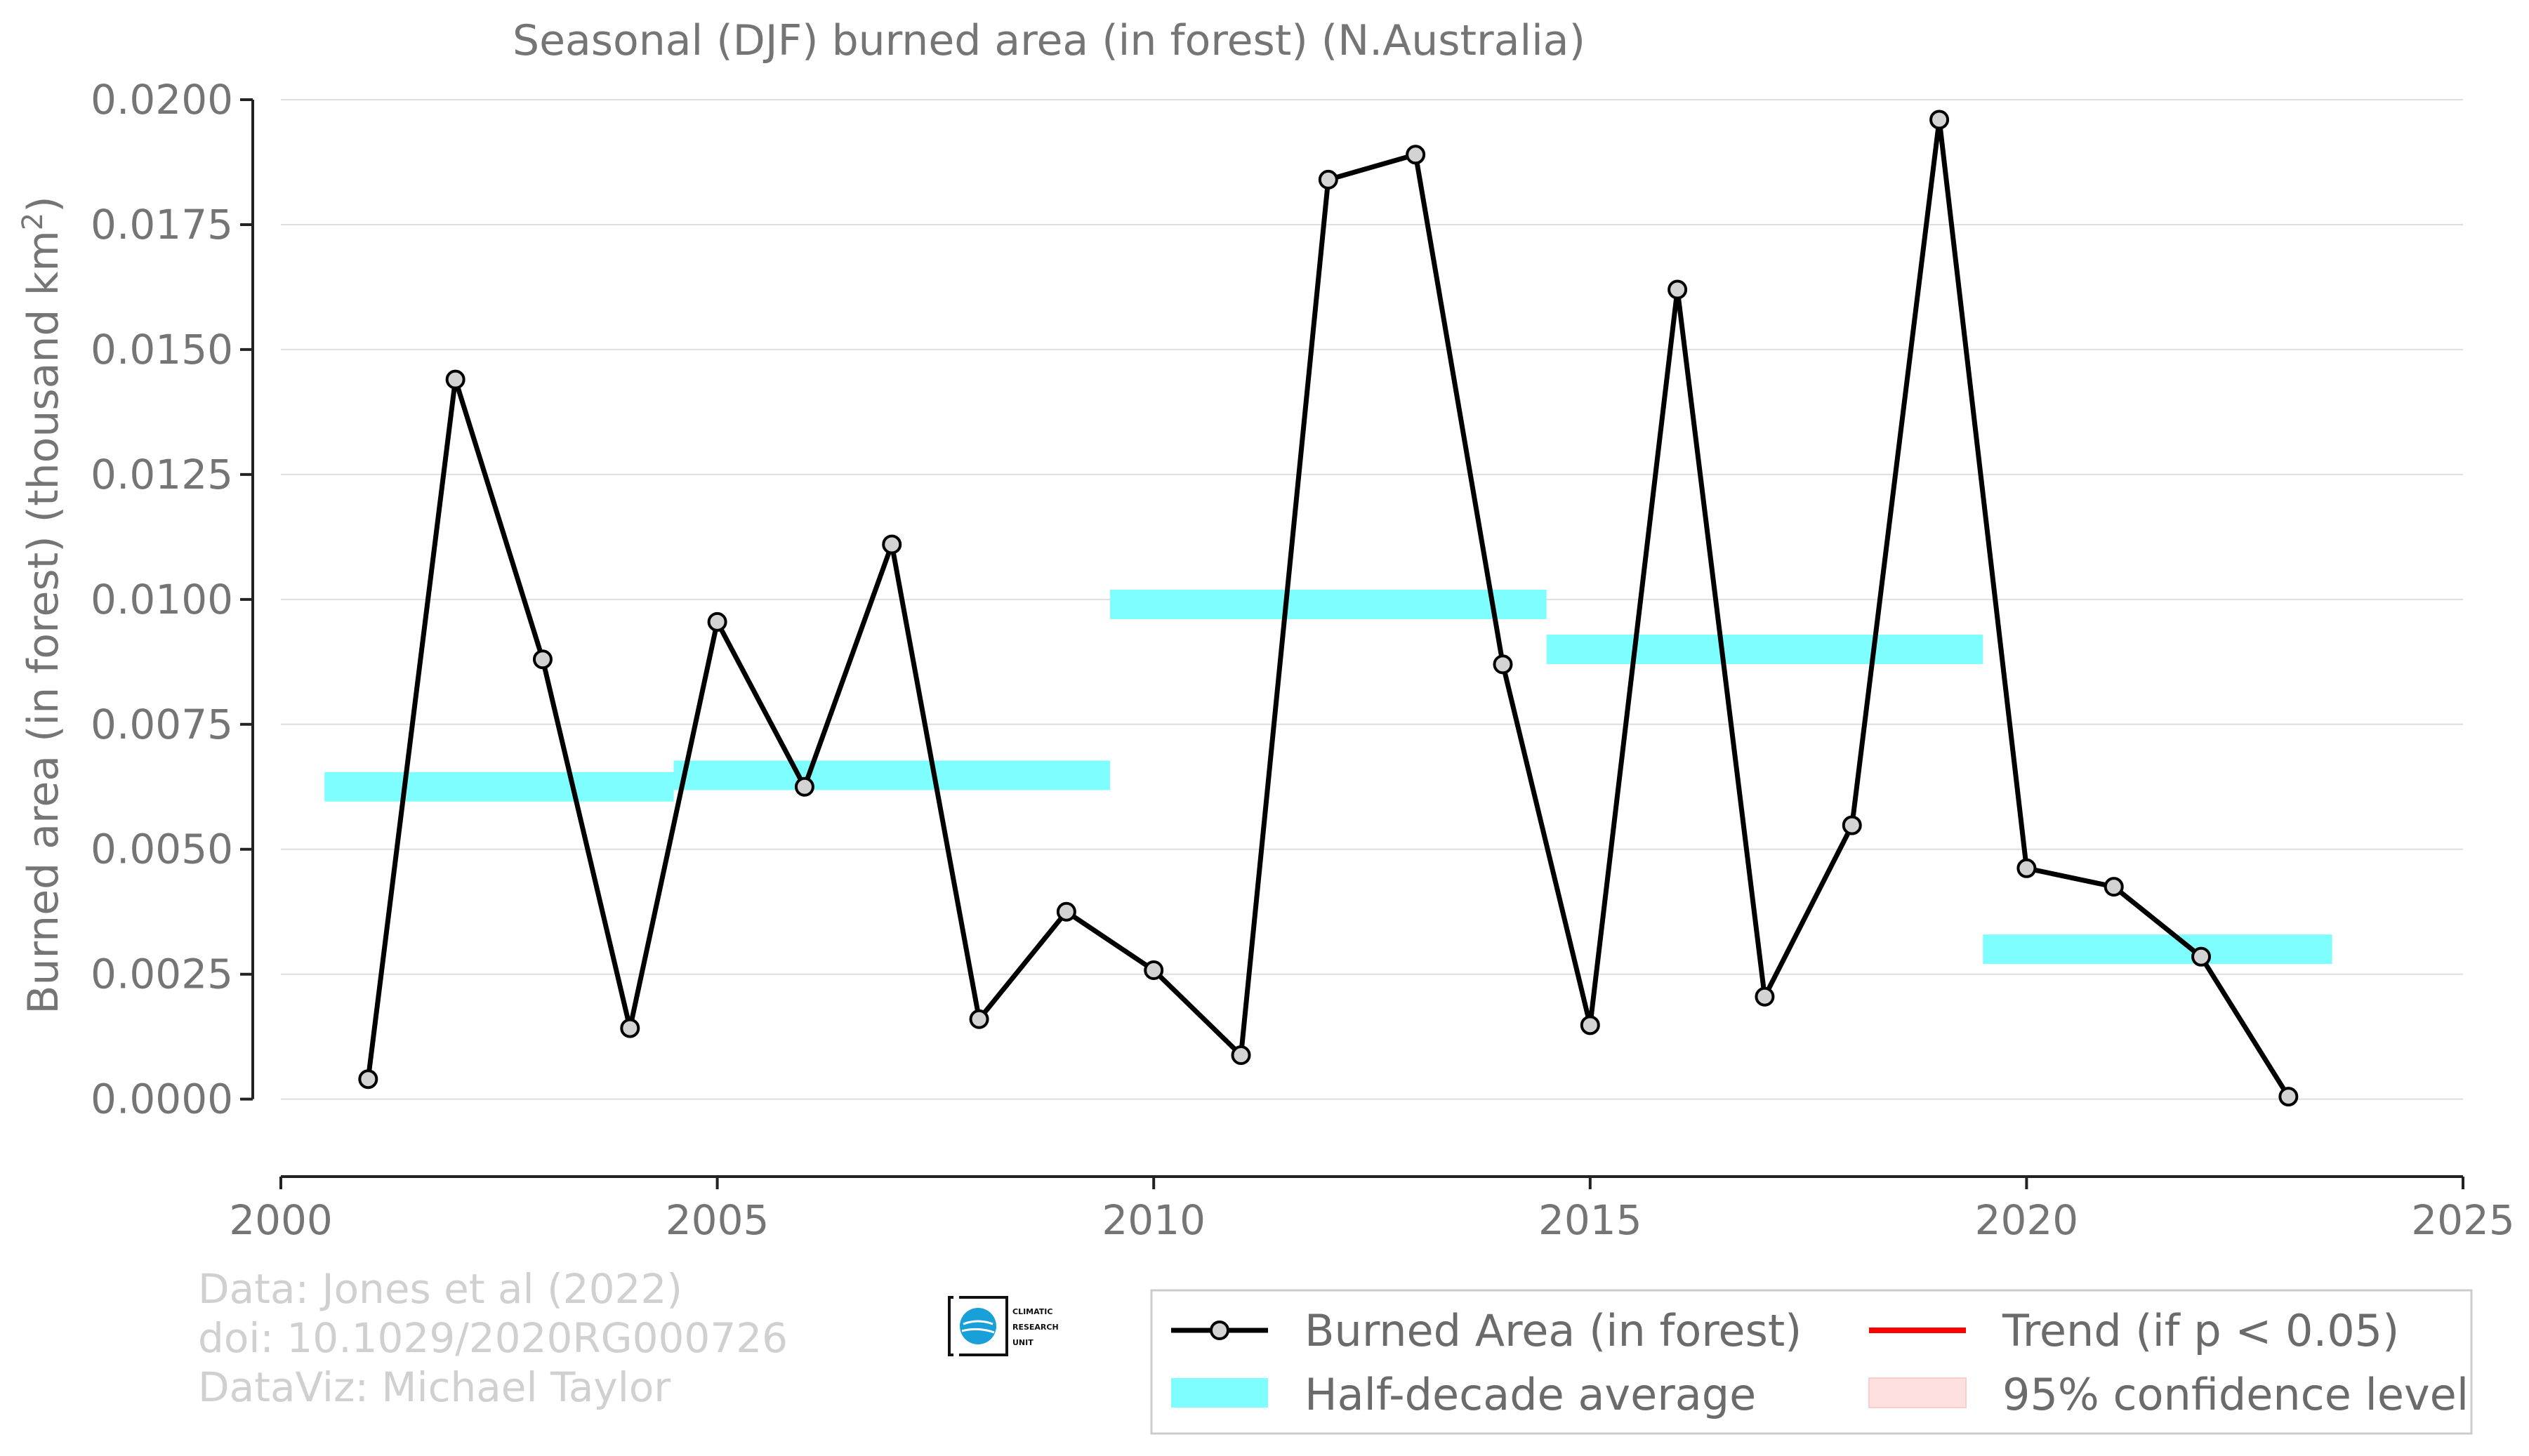  I want to click on x-tick-label: 2005, so click(718, 1220).